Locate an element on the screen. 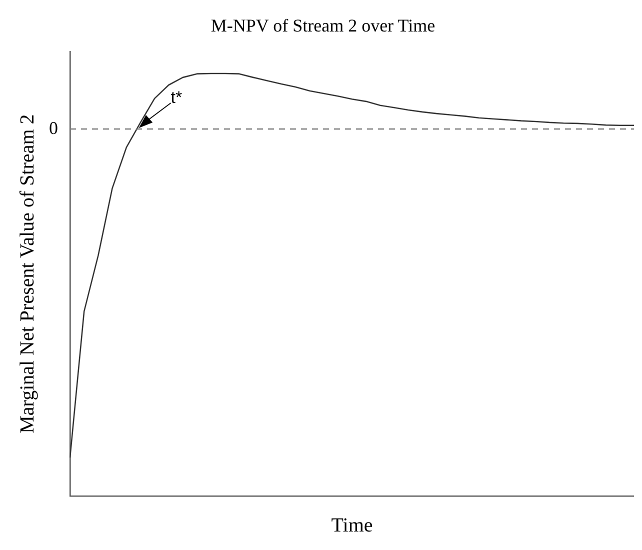 Image resolution: width=642 pixels, height=550 pixels. chart-title: M-NPV of Stream 2 over Time is located at coordinates (323, 26).